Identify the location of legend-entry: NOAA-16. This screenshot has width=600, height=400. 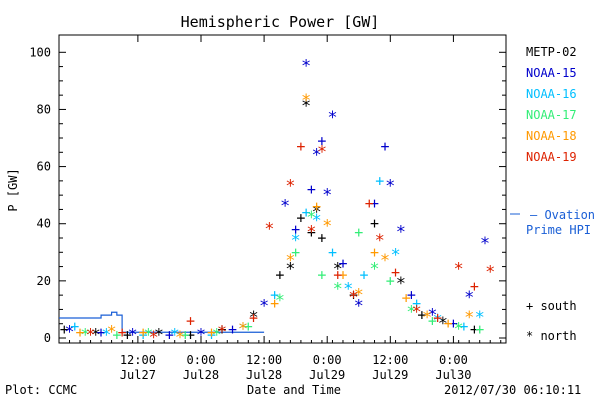
(551, 94).